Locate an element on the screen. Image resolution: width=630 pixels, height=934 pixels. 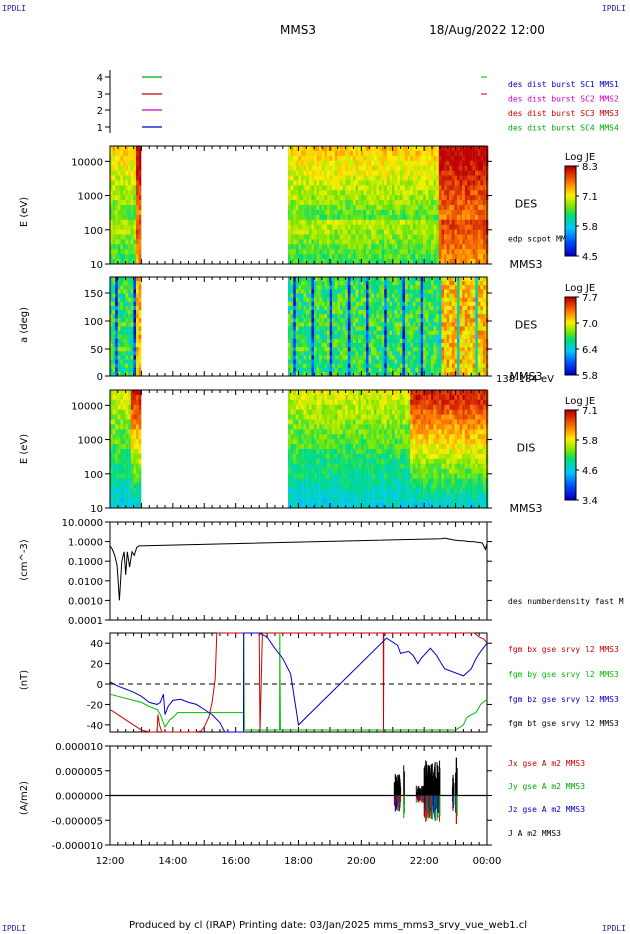
y-tick-label: 150 is located at coordinates (93, 294).